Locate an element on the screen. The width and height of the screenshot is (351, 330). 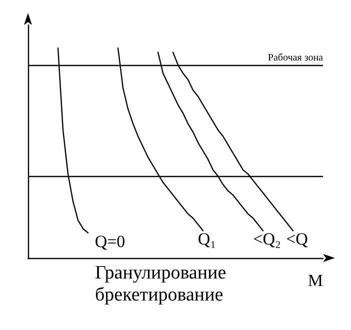
ref-line-label: Рабочая зона is located at coordinates (296, 58).